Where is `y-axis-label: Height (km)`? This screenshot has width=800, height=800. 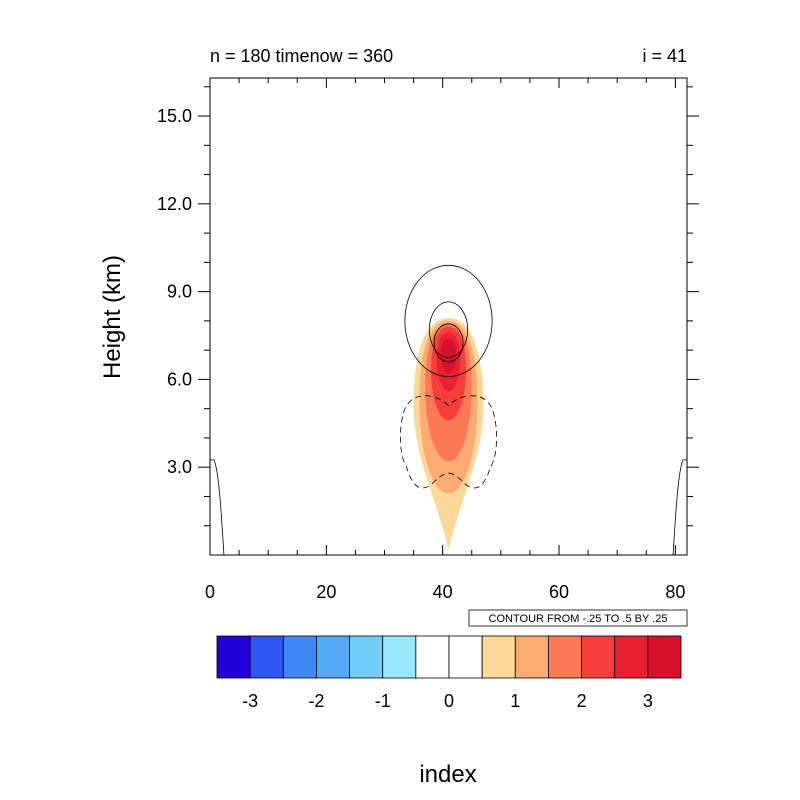 y-axis-label: Height (km) is located at coordinates (112, 317).